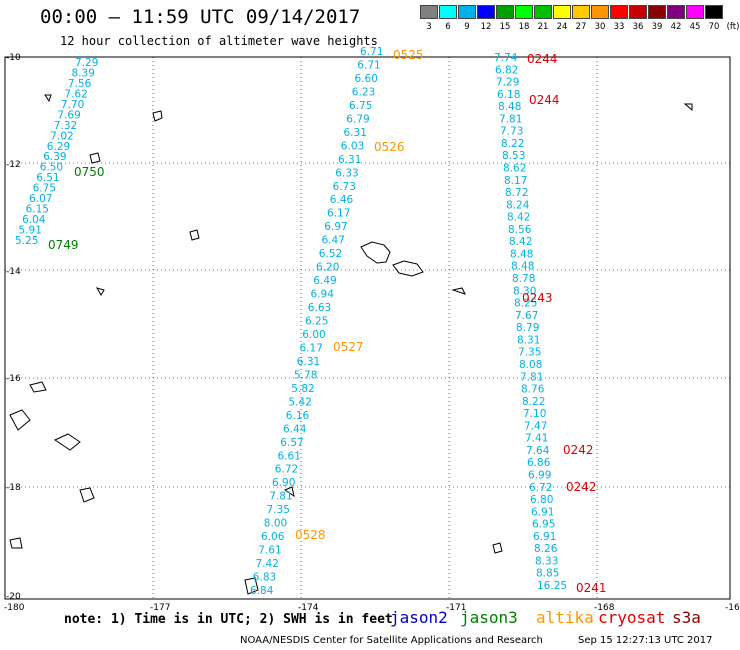 This screenshot has width=740, height=650. What do you see at coordinates (604, 608) in the screenshot?
I see `lon-tick-label: -168` at bounding box center [604, 608].